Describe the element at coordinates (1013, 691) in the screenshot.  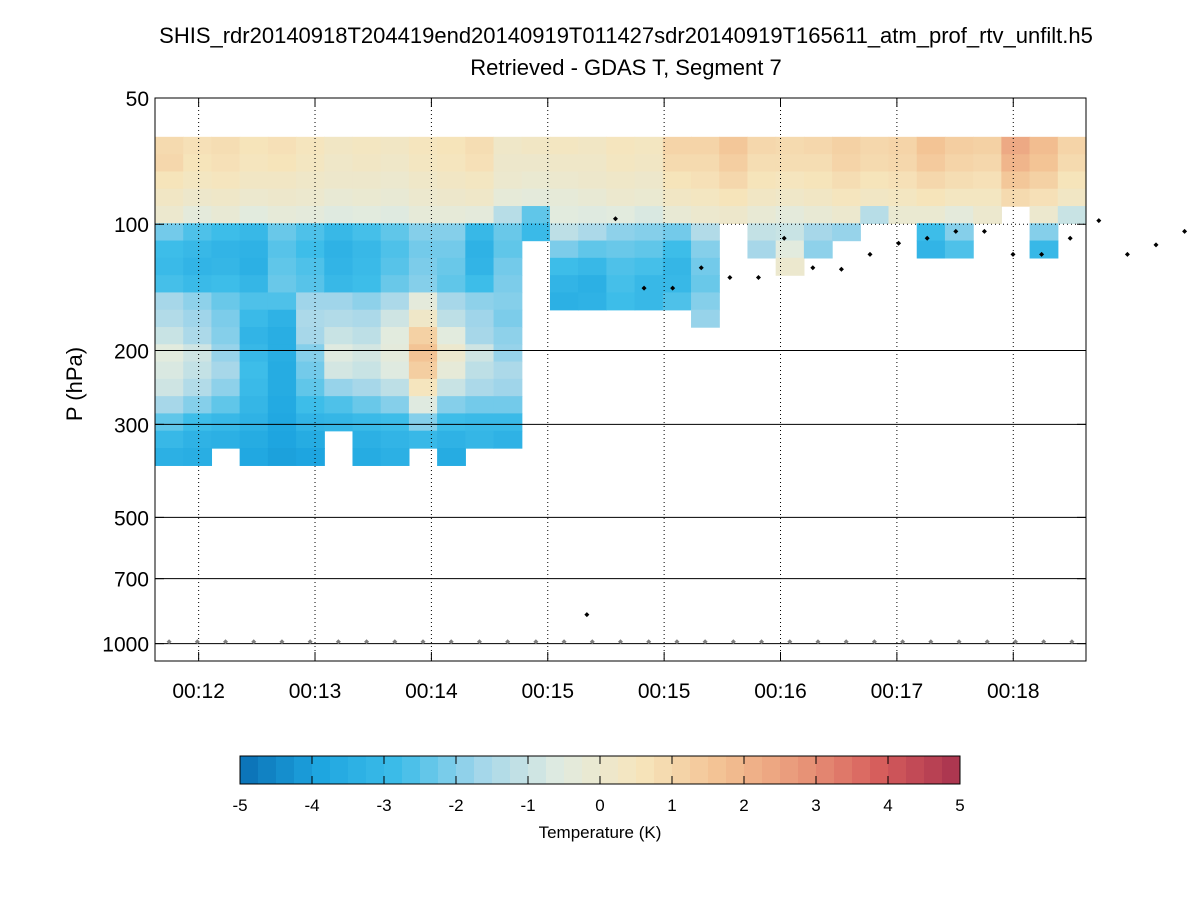
I see `x-tick-label: 00:18` at that location.